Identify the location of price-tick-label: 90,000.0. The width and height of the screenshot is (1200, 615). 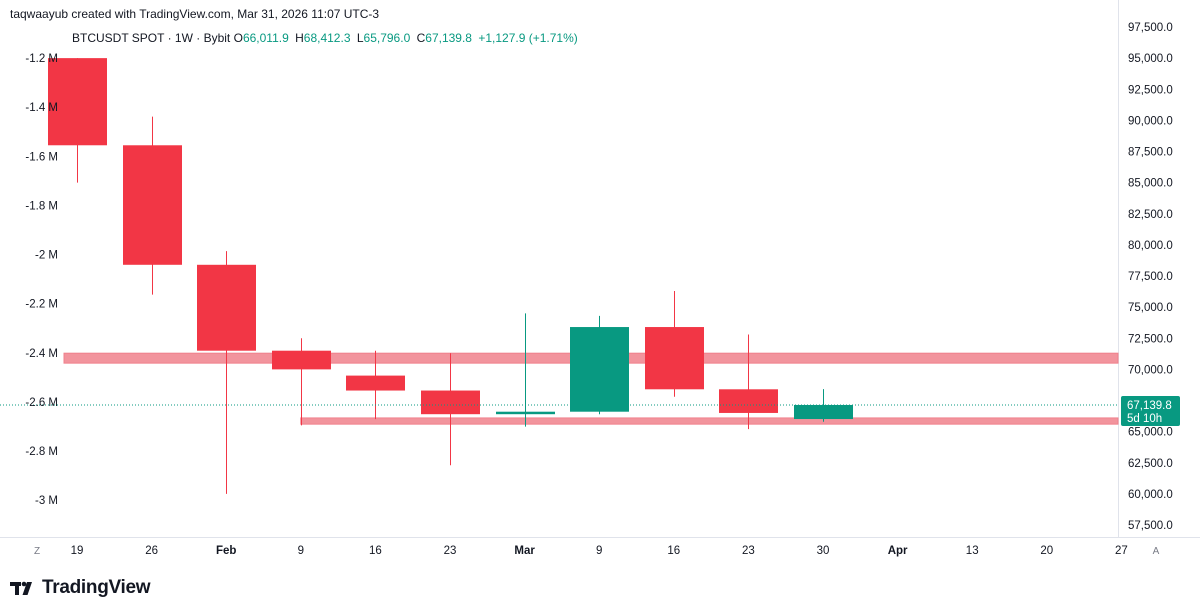
(1150, 121).